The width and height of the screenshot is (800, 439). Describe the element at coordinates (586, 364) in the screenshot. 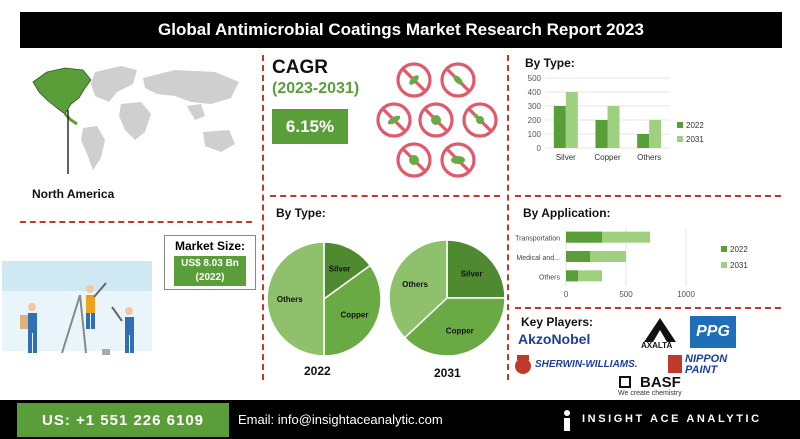

I see `sherwin-williams-logo: SHERWIN-WILLIAMS.` at that location.